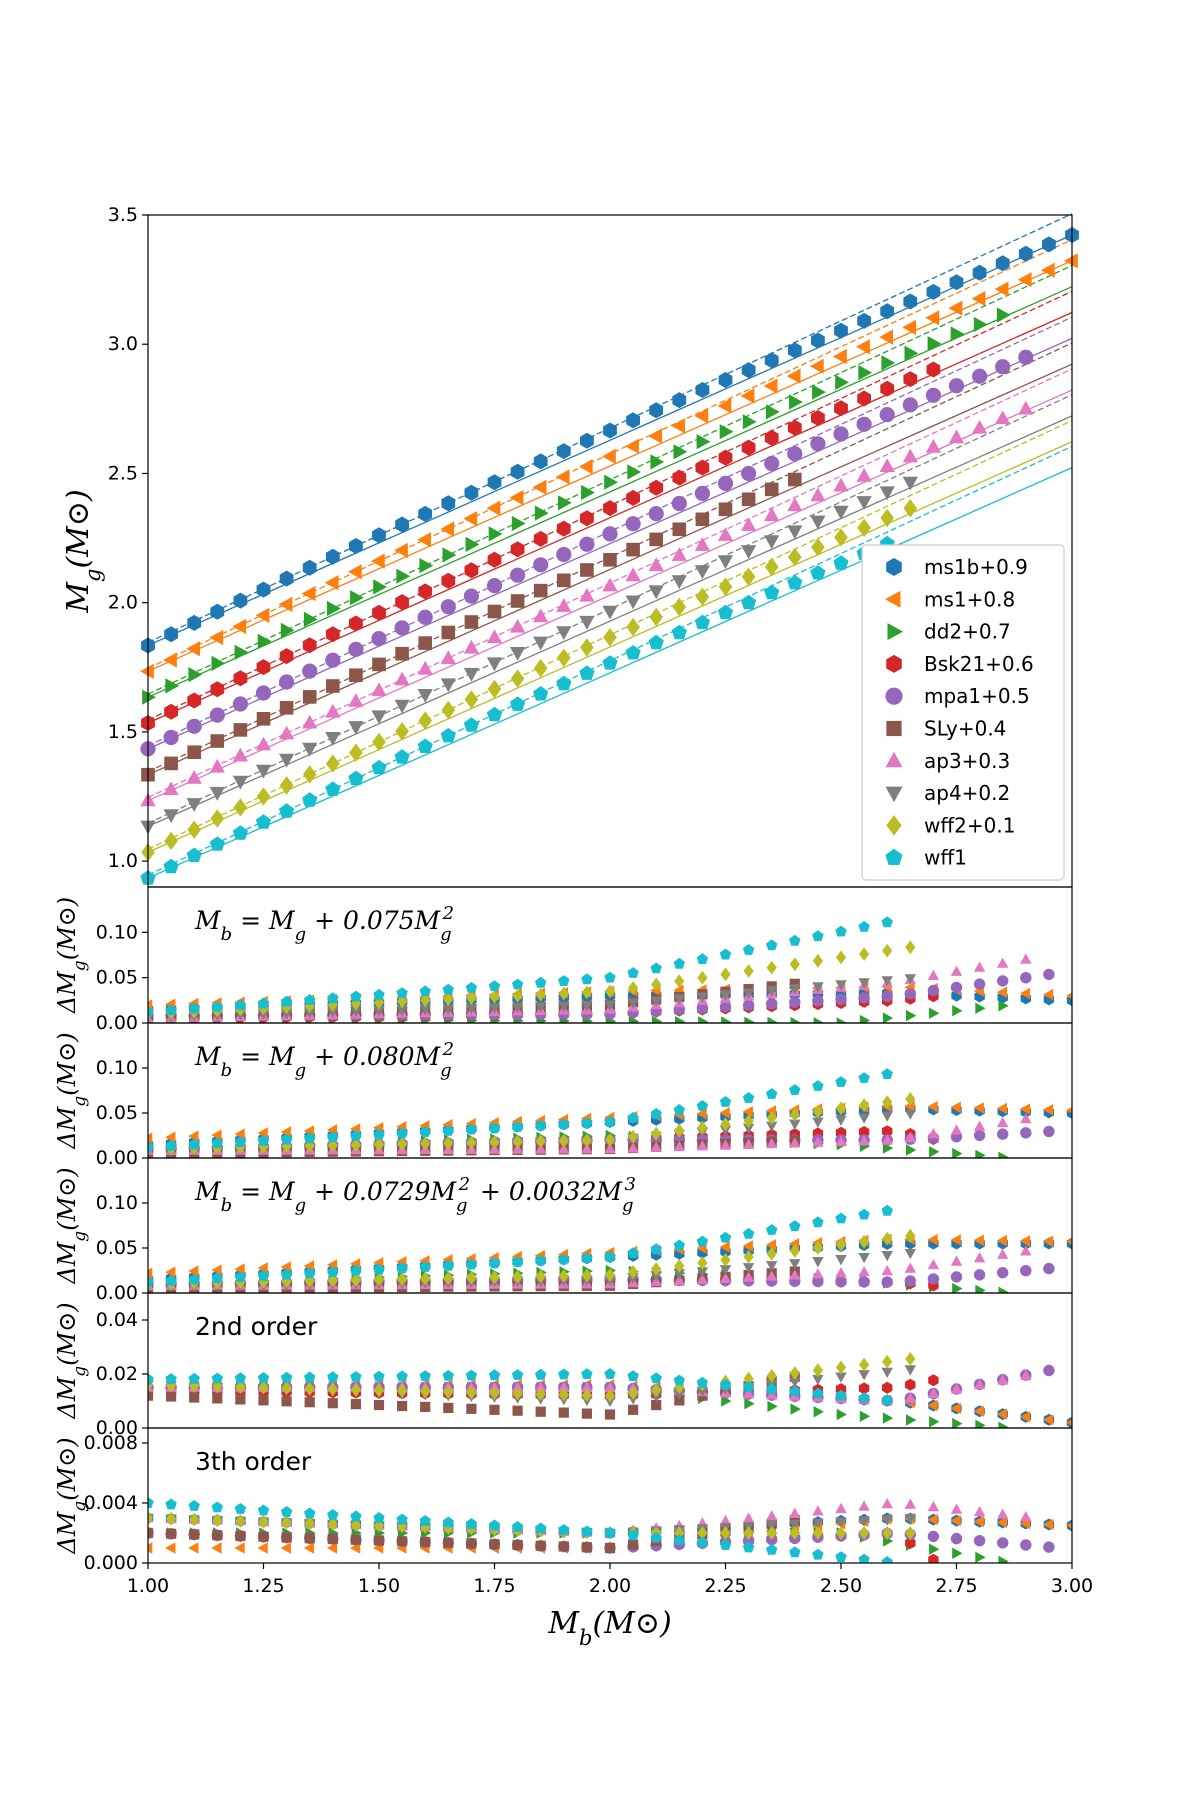  I want to click on res1-ytick-label-2: 0.10, so click(117, 932).